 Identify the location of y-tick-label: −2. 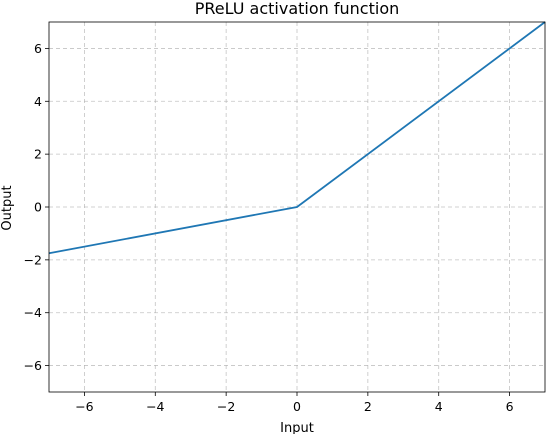
(33, 259).